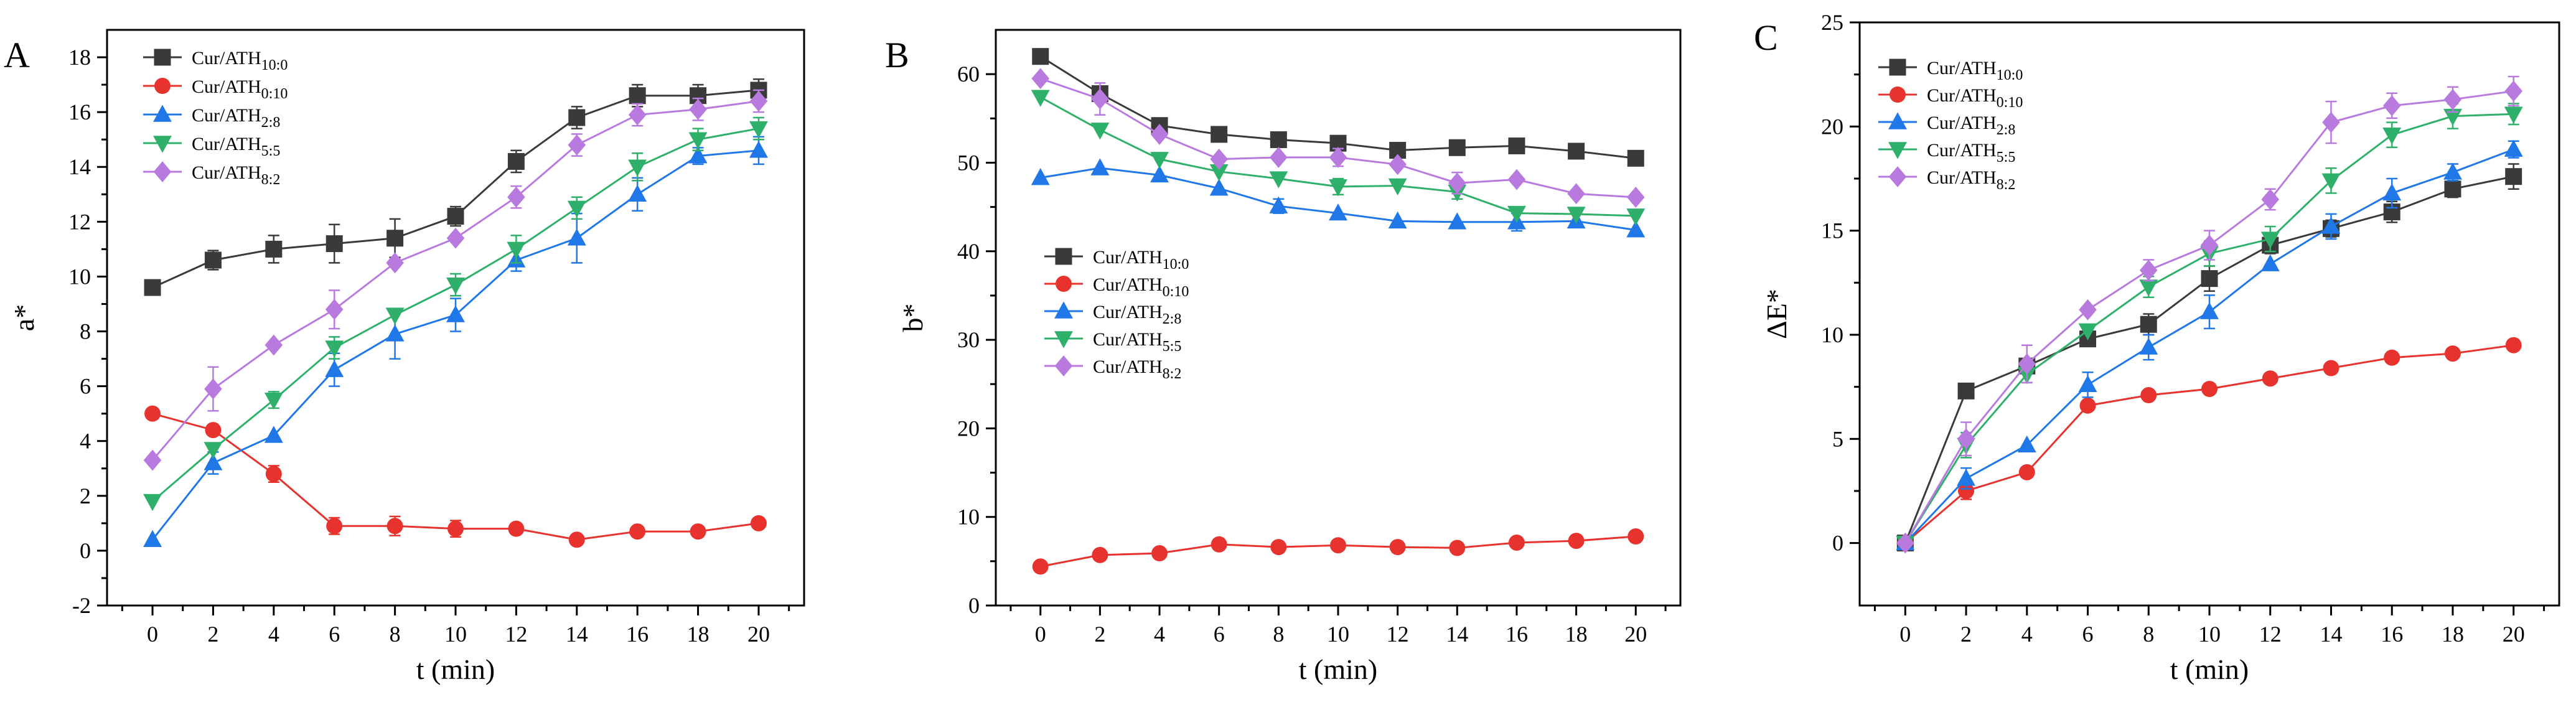 The height and width of the screenshot is (720, 2576). Describe the element at coordinates (968, 517) in the screenshot. I see `y-tick-label: 10` at that location.